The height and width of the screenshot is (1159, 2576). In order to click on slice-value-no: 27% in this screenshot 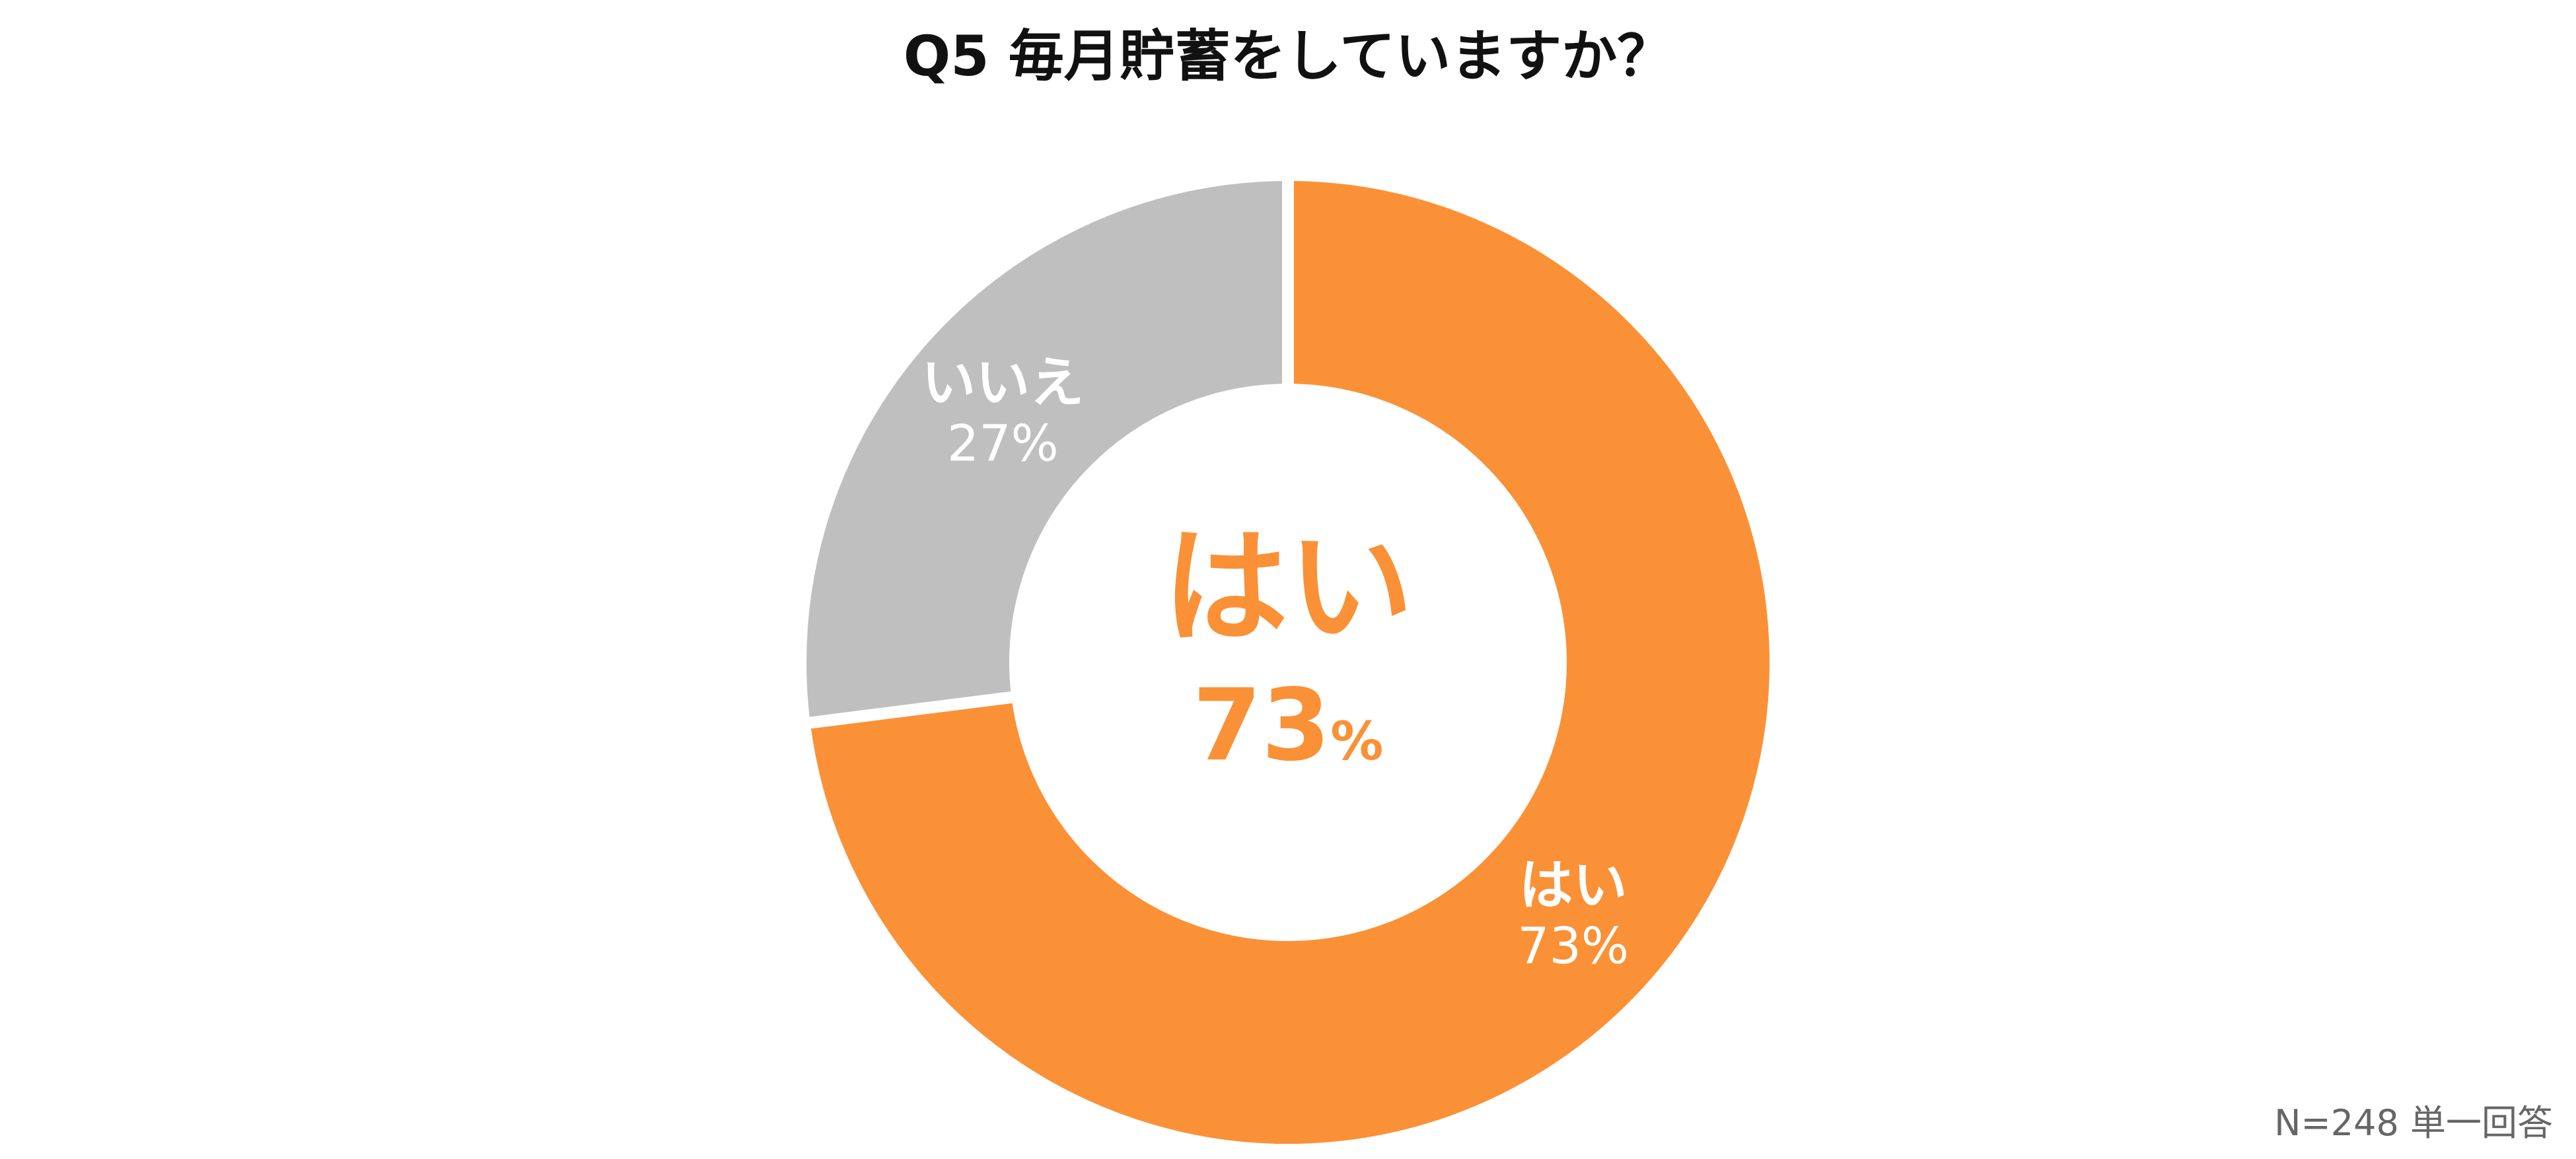, I will do `click(1003, 442)`.